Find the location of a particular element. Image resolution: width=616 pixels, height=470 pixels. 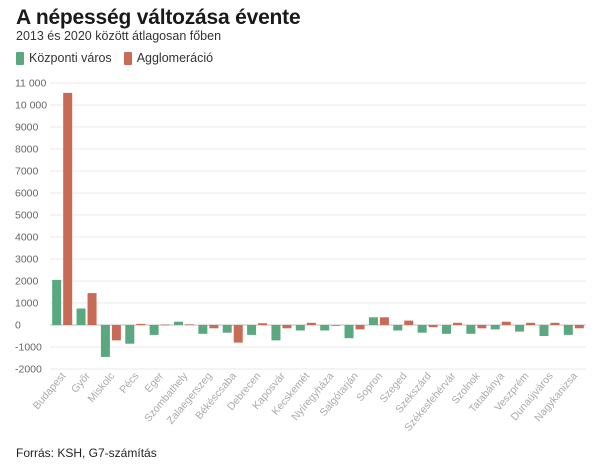

y-tick-label: 5000 is located at coordinates (27, 216).